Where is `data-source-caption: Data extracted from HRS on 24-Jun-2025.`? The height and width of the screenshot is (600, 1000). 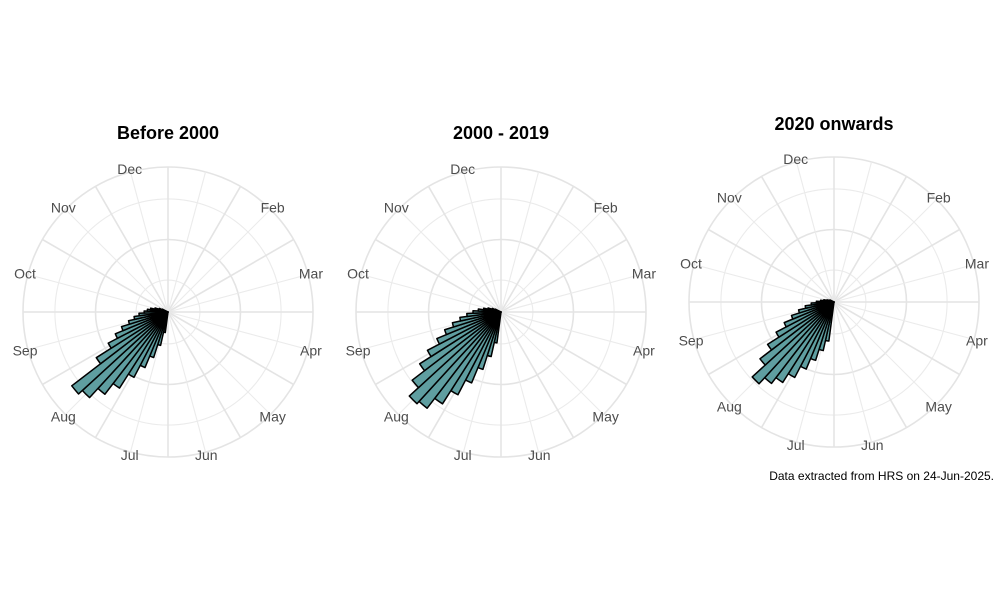 data-source-caption: Data extracted from HRS on 24-Jun-2025. is located at coordinates (881, 476).